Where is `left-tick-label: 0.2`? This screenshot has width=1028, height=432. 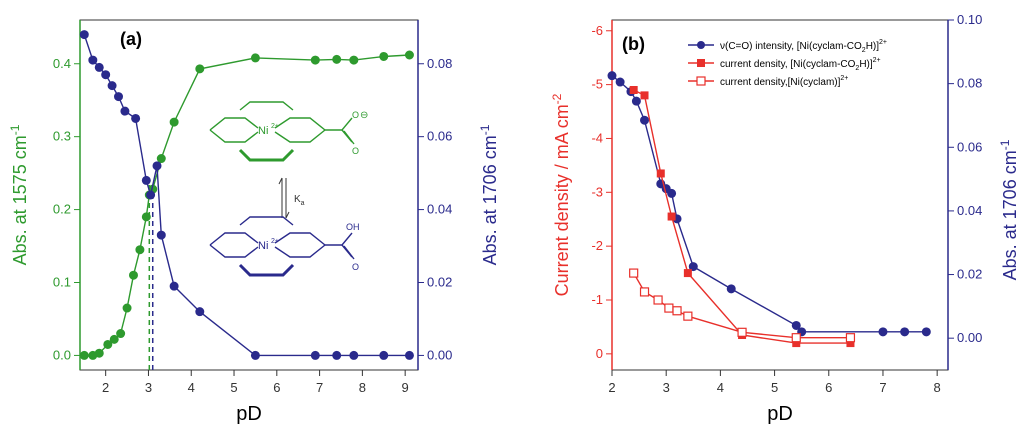
left-tick-label: 0.2 is located at coordinates (62, 209).